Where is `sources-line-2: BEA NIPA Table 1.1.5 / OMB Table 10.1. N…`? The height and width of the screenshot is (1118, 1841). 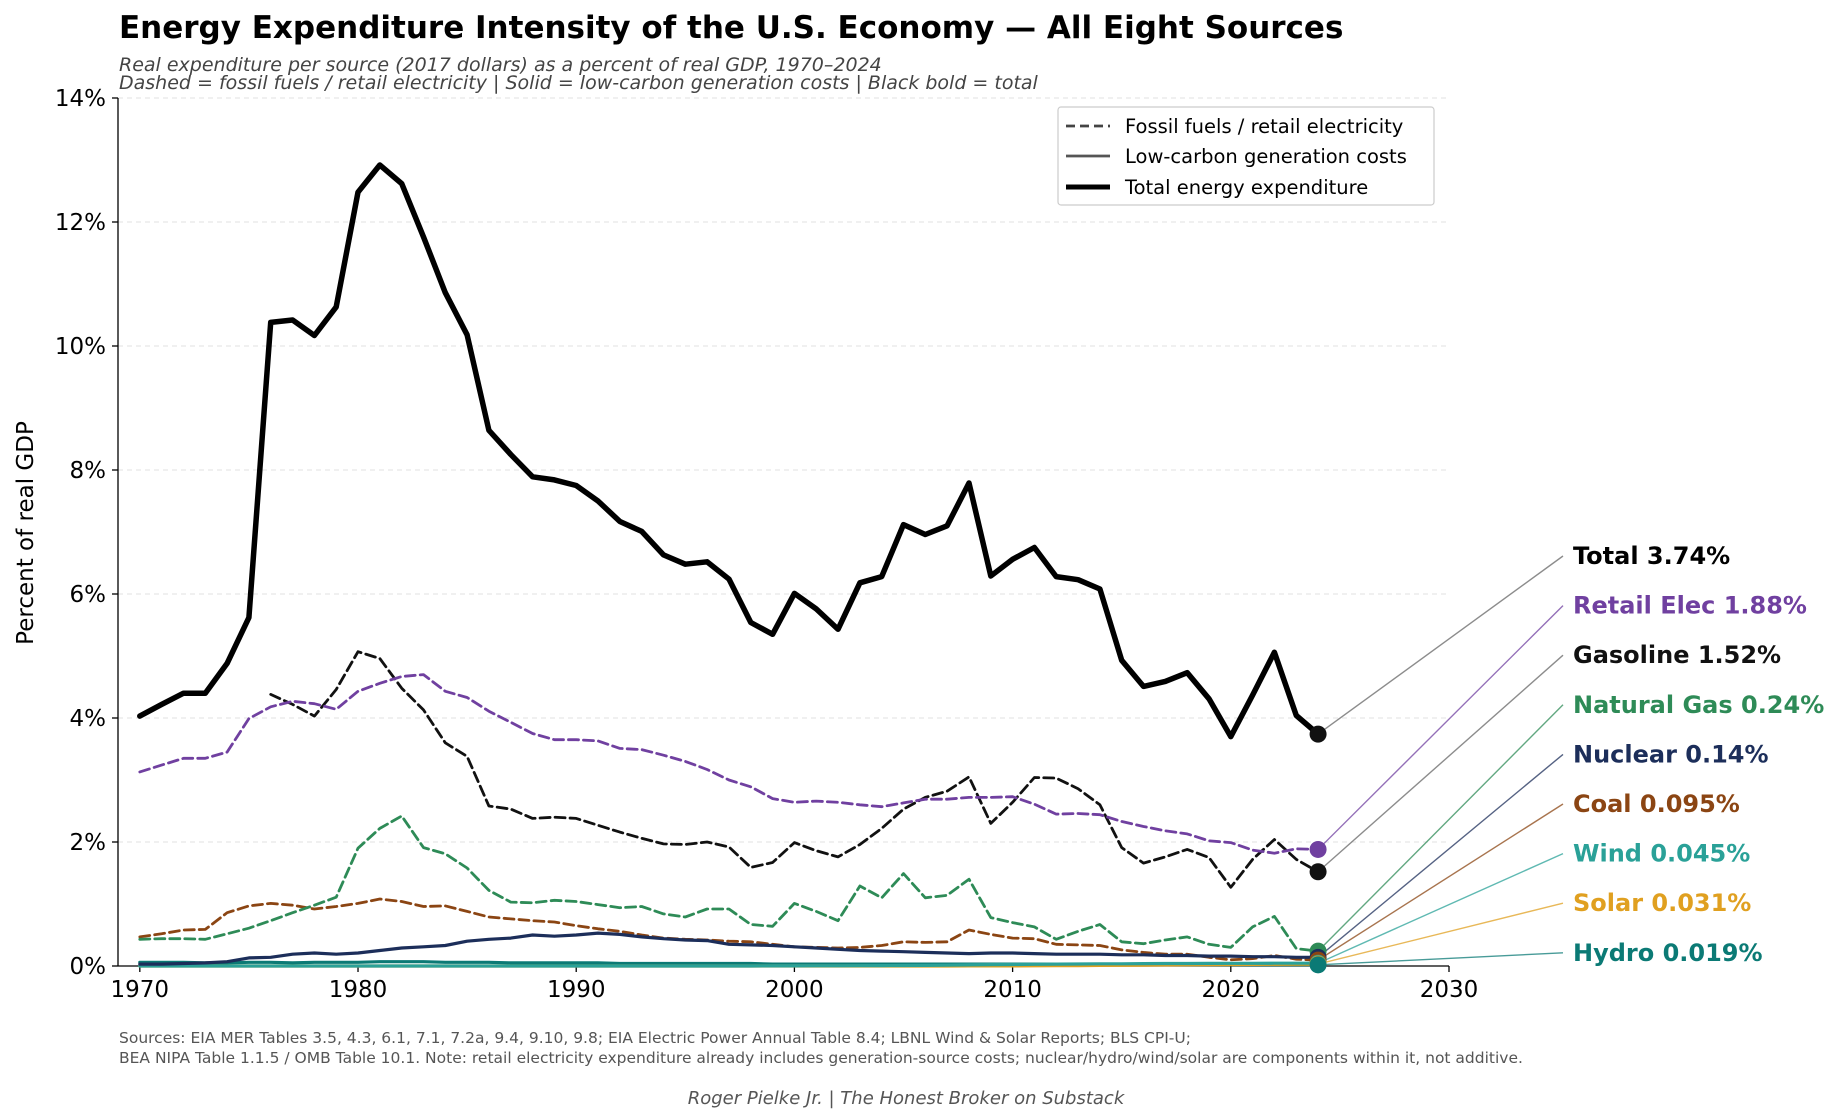 sources-line-2: BEA NIPA Table 1.1.5 / OMB Table 10.1. N… is located at coordinates (821, 1058).